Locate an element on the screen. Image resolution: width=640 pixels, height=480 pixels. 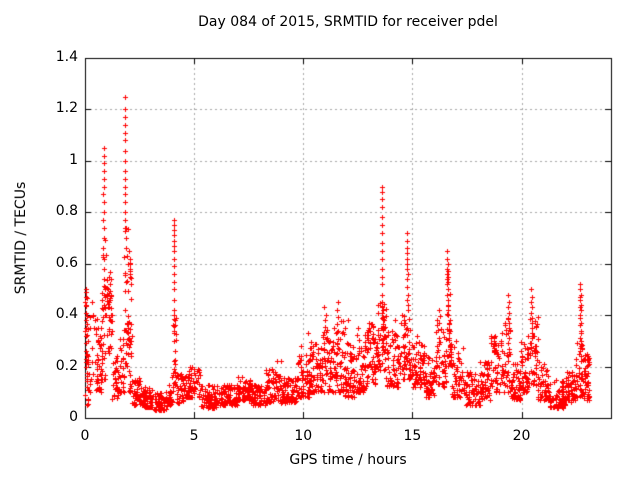
y-tick-label: 0.4 is located at coordinates (66, 314).